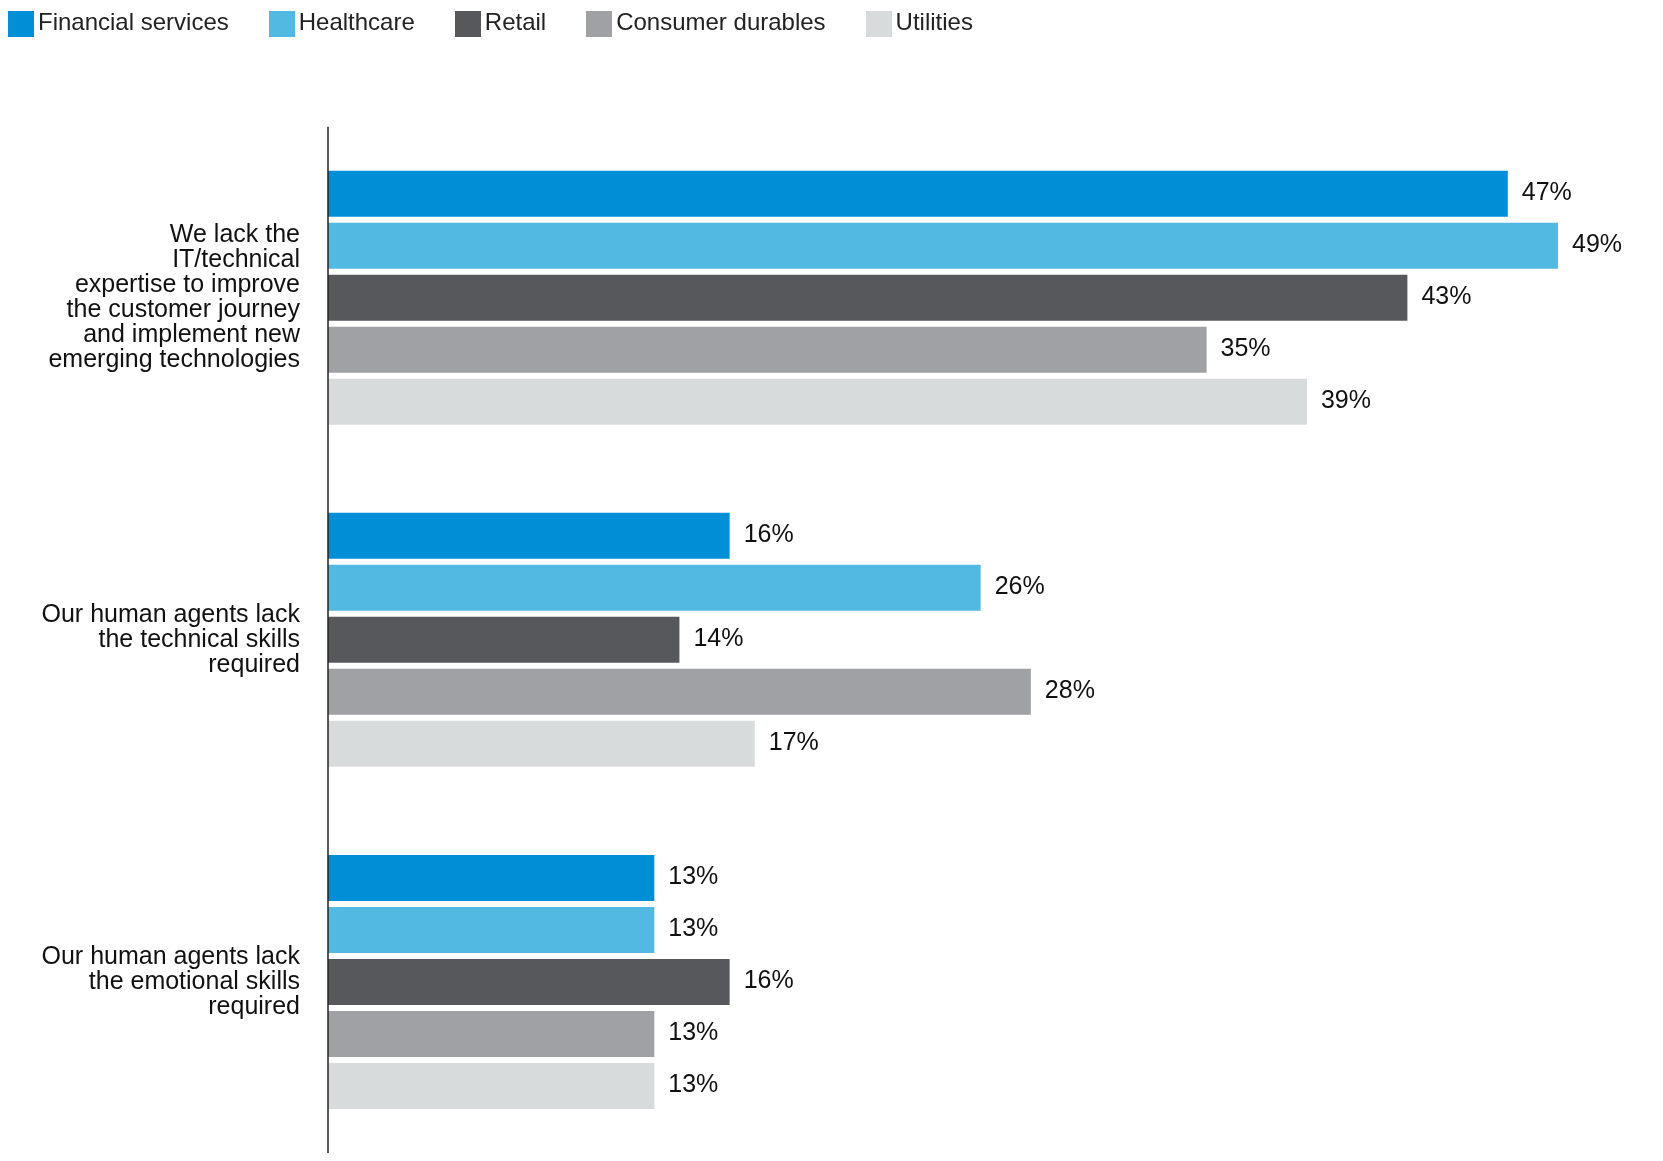  What do you see at coordinates (1019, 585) in the screenshot?
I see `data-label: 26%` at bounding box center [1019, 585].